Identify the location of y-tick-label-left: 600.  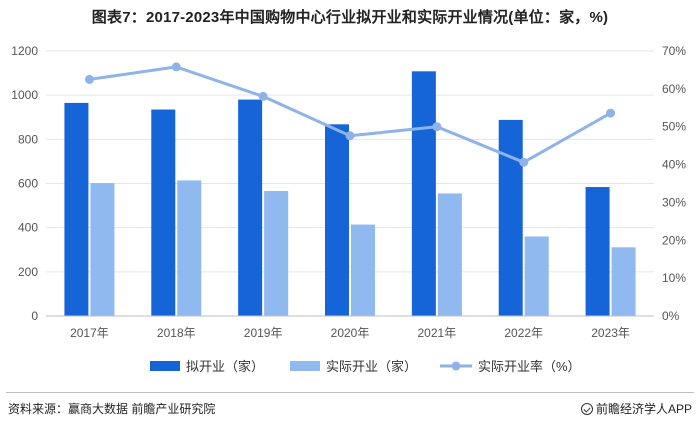
(28, 184).